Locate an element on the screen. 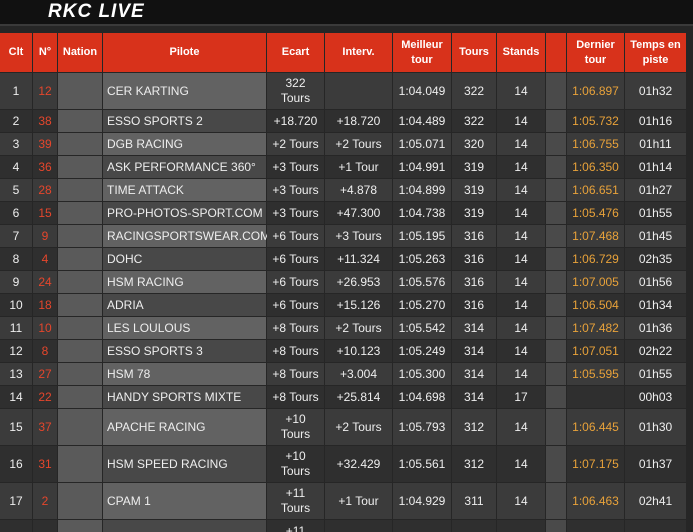 The width and height of the screenshot is (693, 532). dernier: 1:07.482 is located at coordinates (595, 328).